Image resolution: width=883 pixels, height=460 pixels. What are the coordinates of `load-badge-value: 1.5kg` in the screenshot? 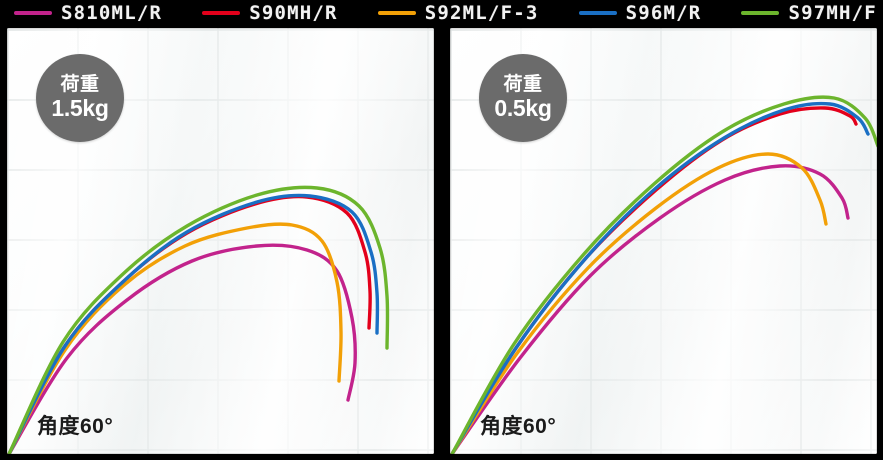 It's located at (80, 107).